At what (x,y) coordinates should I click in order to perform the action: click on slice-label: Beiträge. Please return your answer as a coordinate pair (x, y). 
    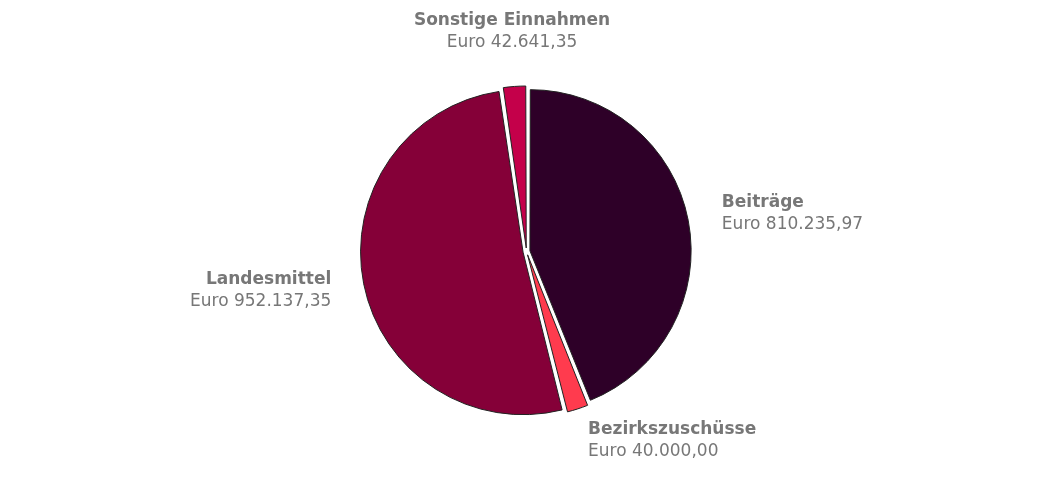
    Looking at the image, I should click on (762, 201).